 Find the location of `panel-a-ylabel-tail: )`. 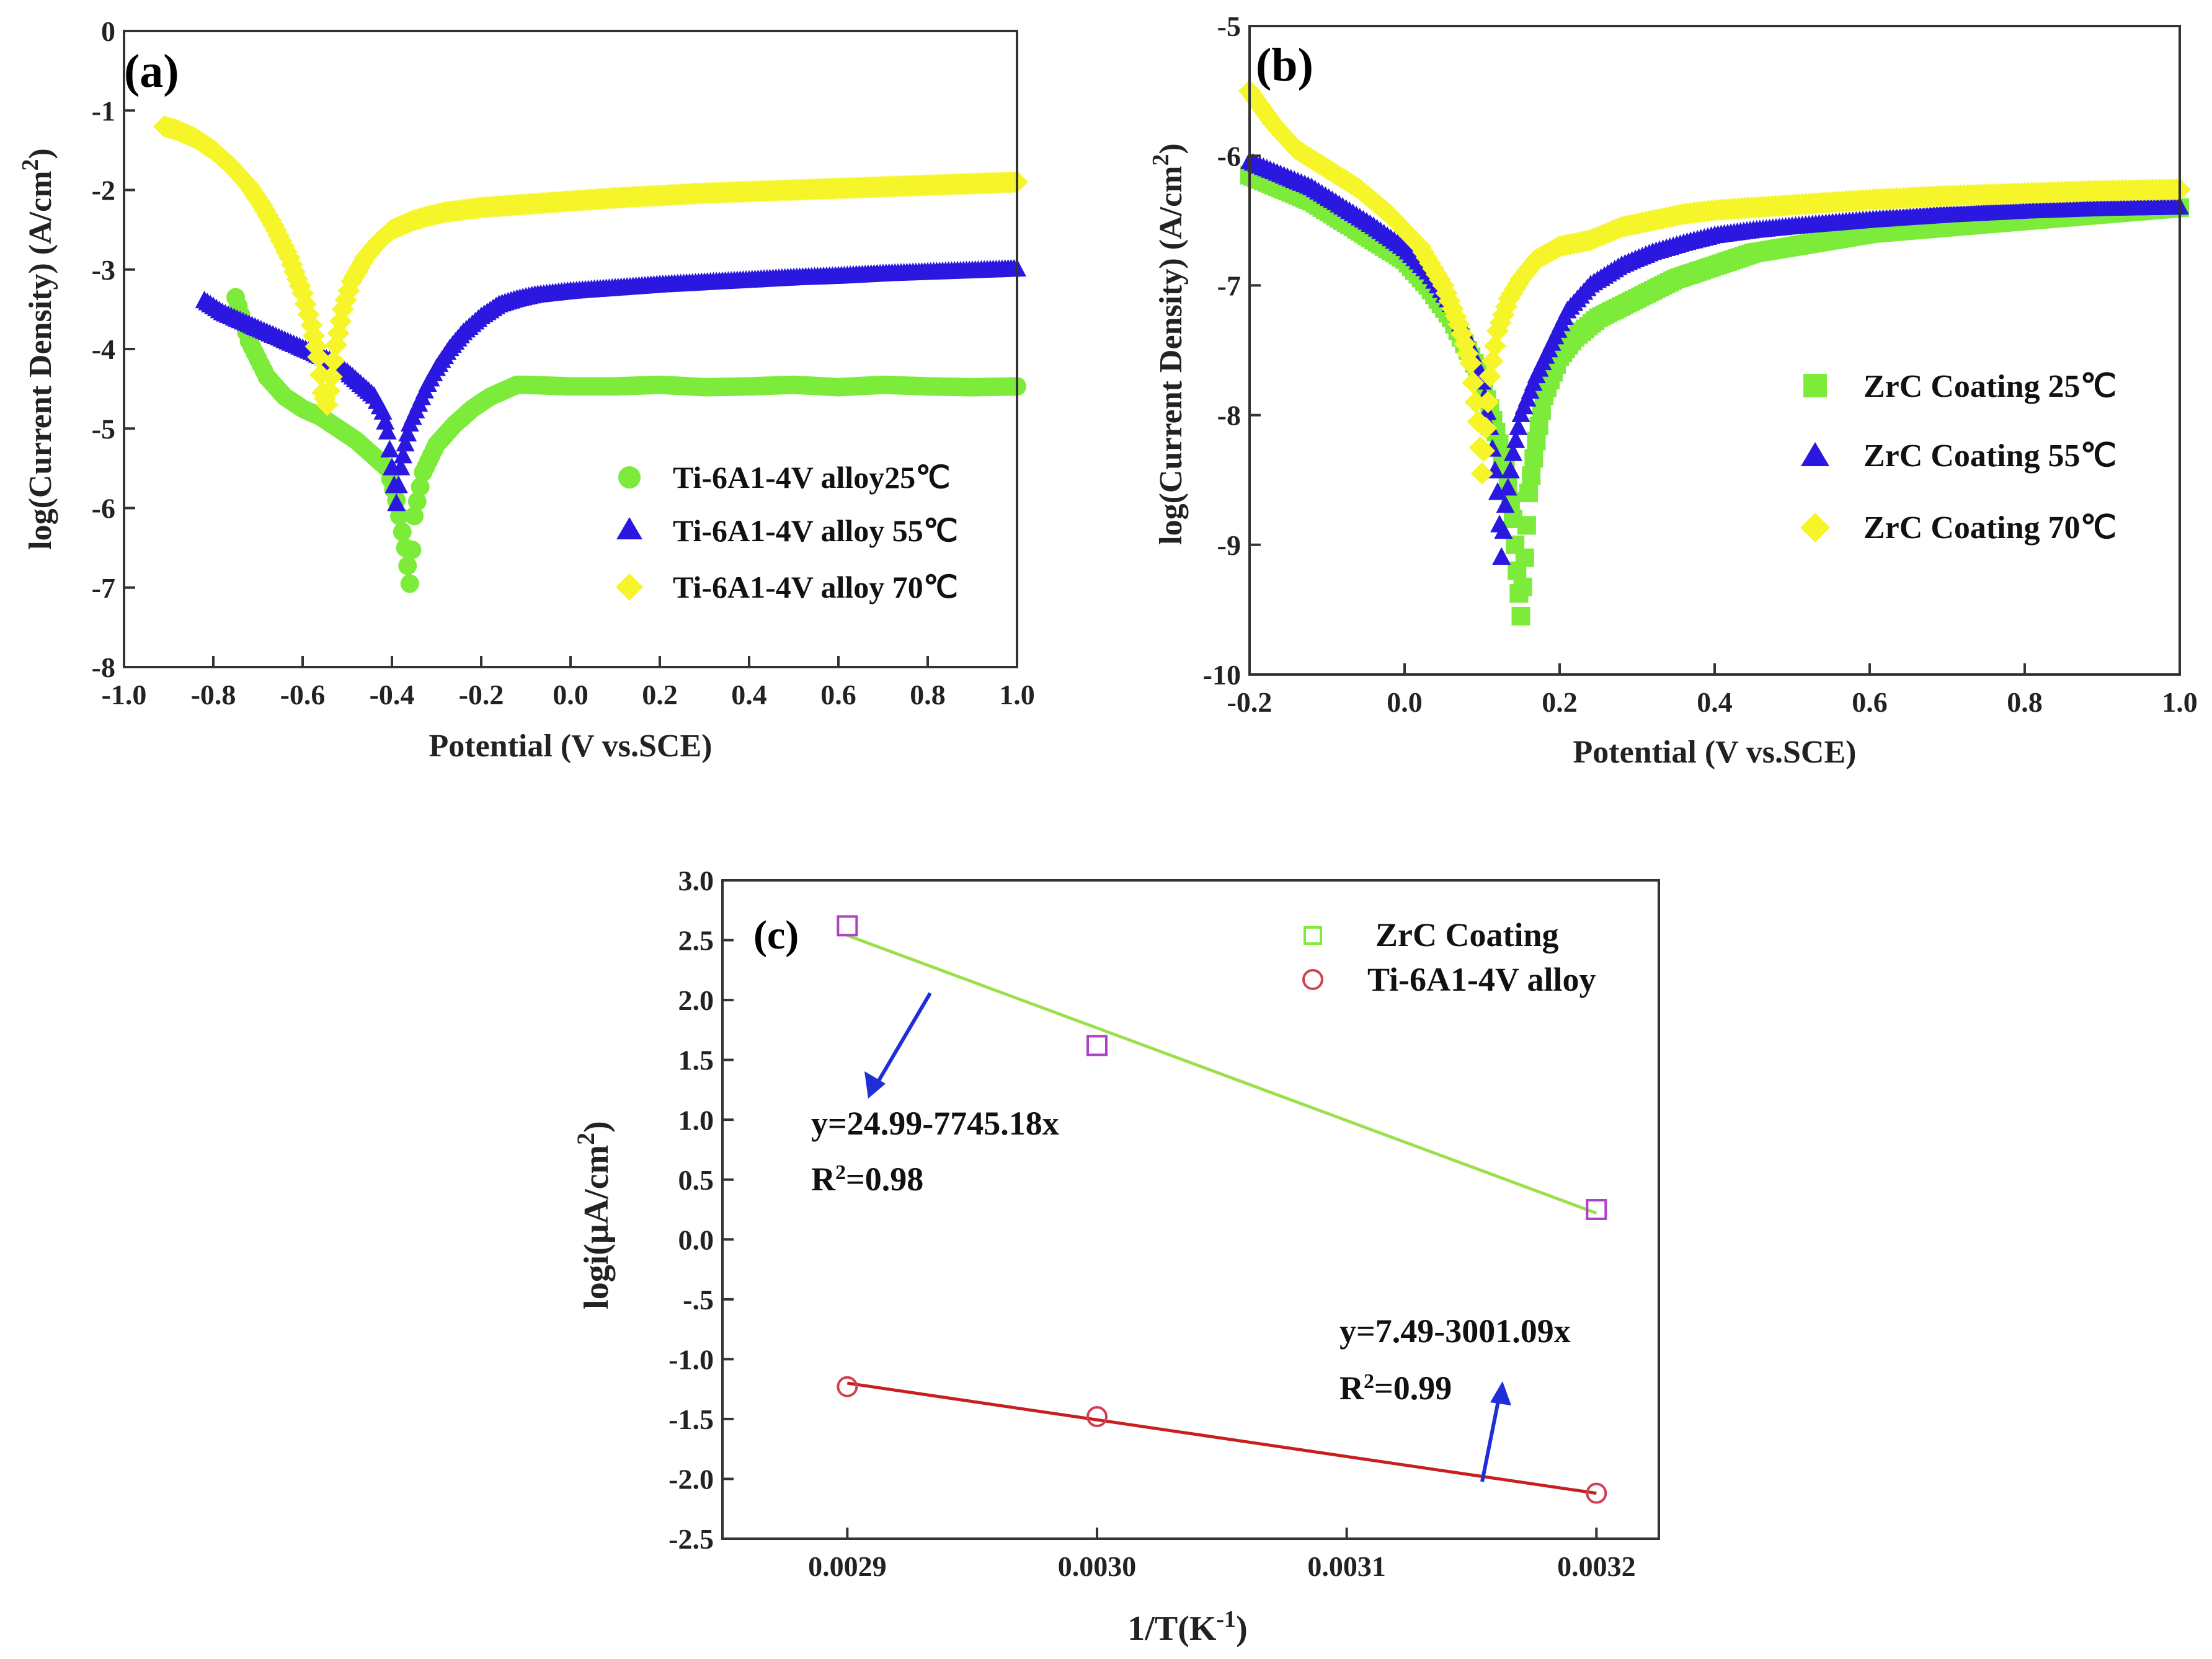

panel-a-ylabel-tail: ) is located at coordinates (40, 153).